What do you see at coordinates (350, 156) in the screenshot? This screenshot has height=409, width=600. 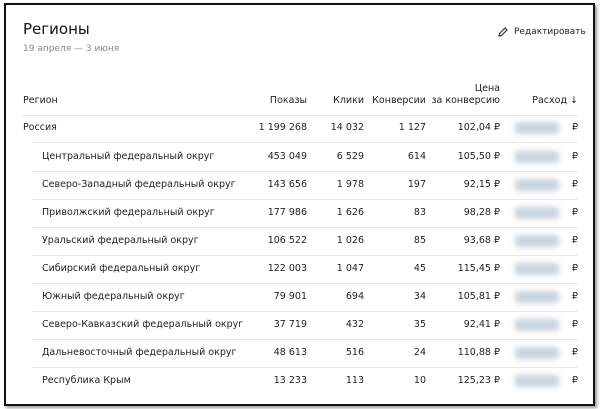 I see `cell: 6 529` at bounding box center [350, 156].